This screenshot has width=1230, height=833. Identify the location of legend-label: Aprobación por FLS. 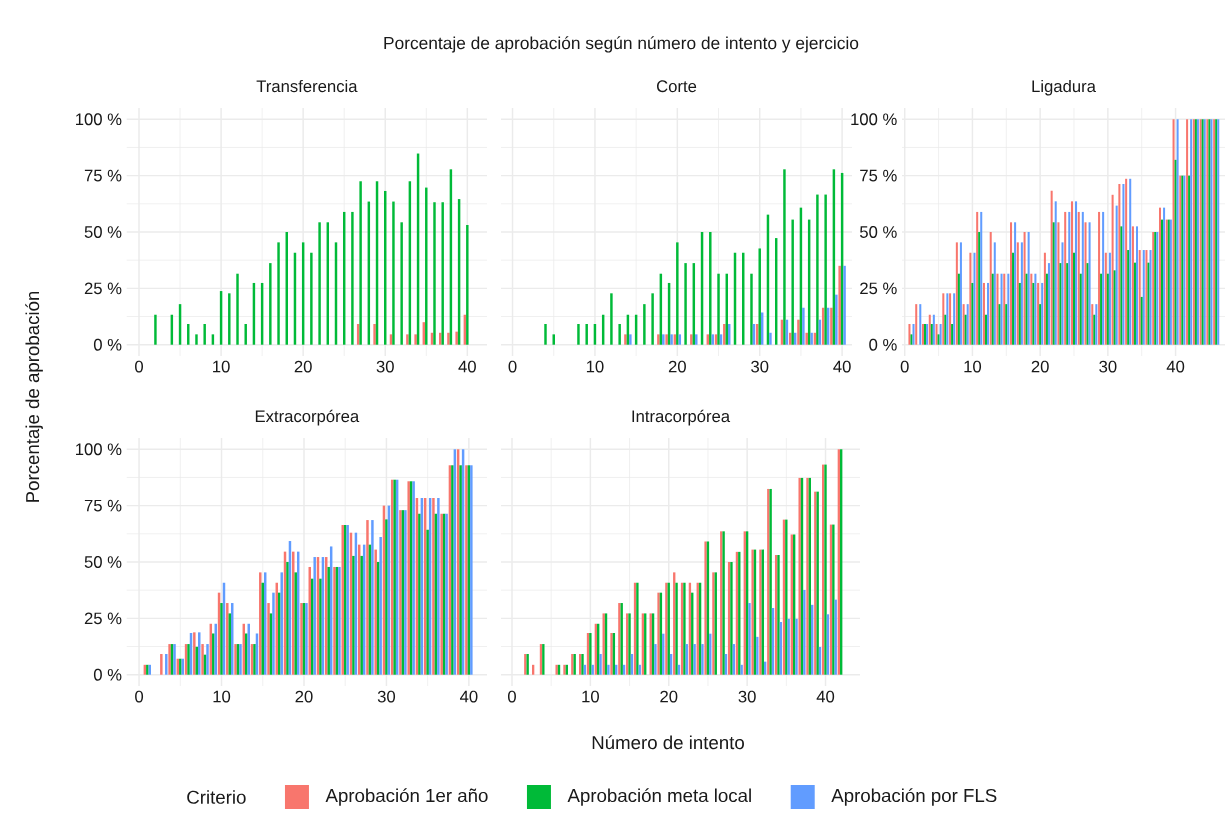
(914, 797).